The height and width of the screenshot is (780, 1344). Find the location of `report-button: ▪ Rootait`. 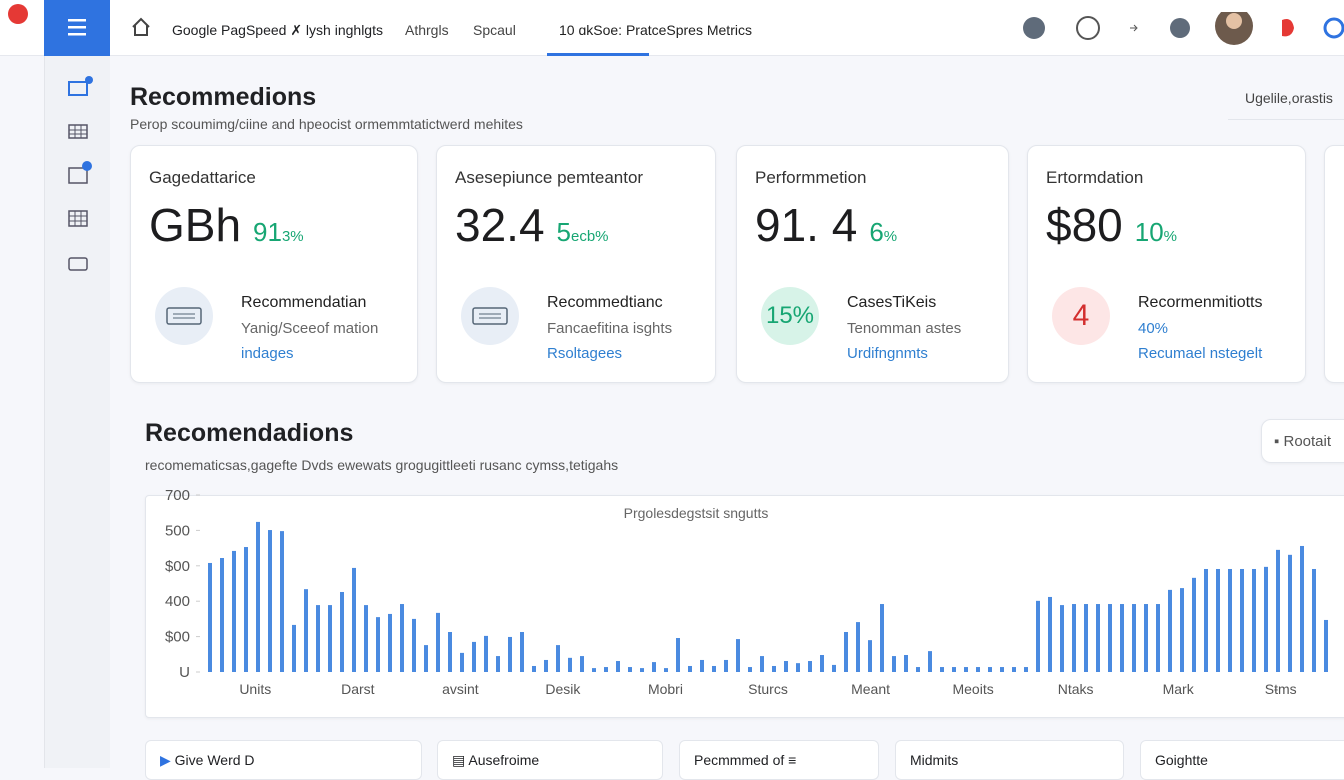

report-button: ▪ Rootait is located at coordinates (1302, 441).